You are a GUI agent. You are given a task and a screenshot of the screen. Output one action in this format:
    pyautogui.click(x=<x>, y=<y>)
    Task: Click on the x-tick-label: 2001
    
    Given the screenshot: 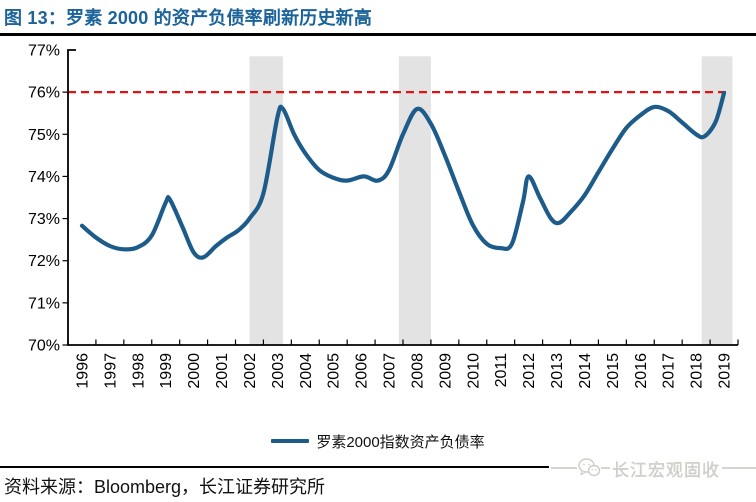 What is the action you would take?
    pyautogui.click(x=222, y=371)
    